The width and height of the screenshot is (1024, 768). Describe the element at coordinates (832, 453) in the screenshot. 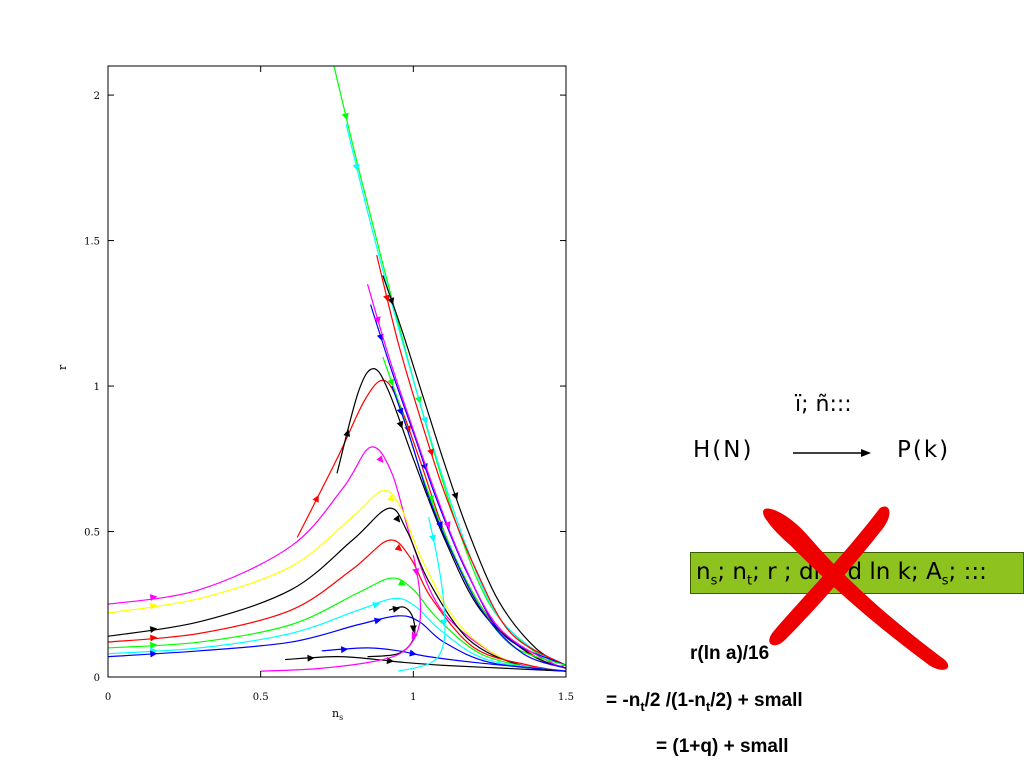

I see `map-arrow-icon` at that location.